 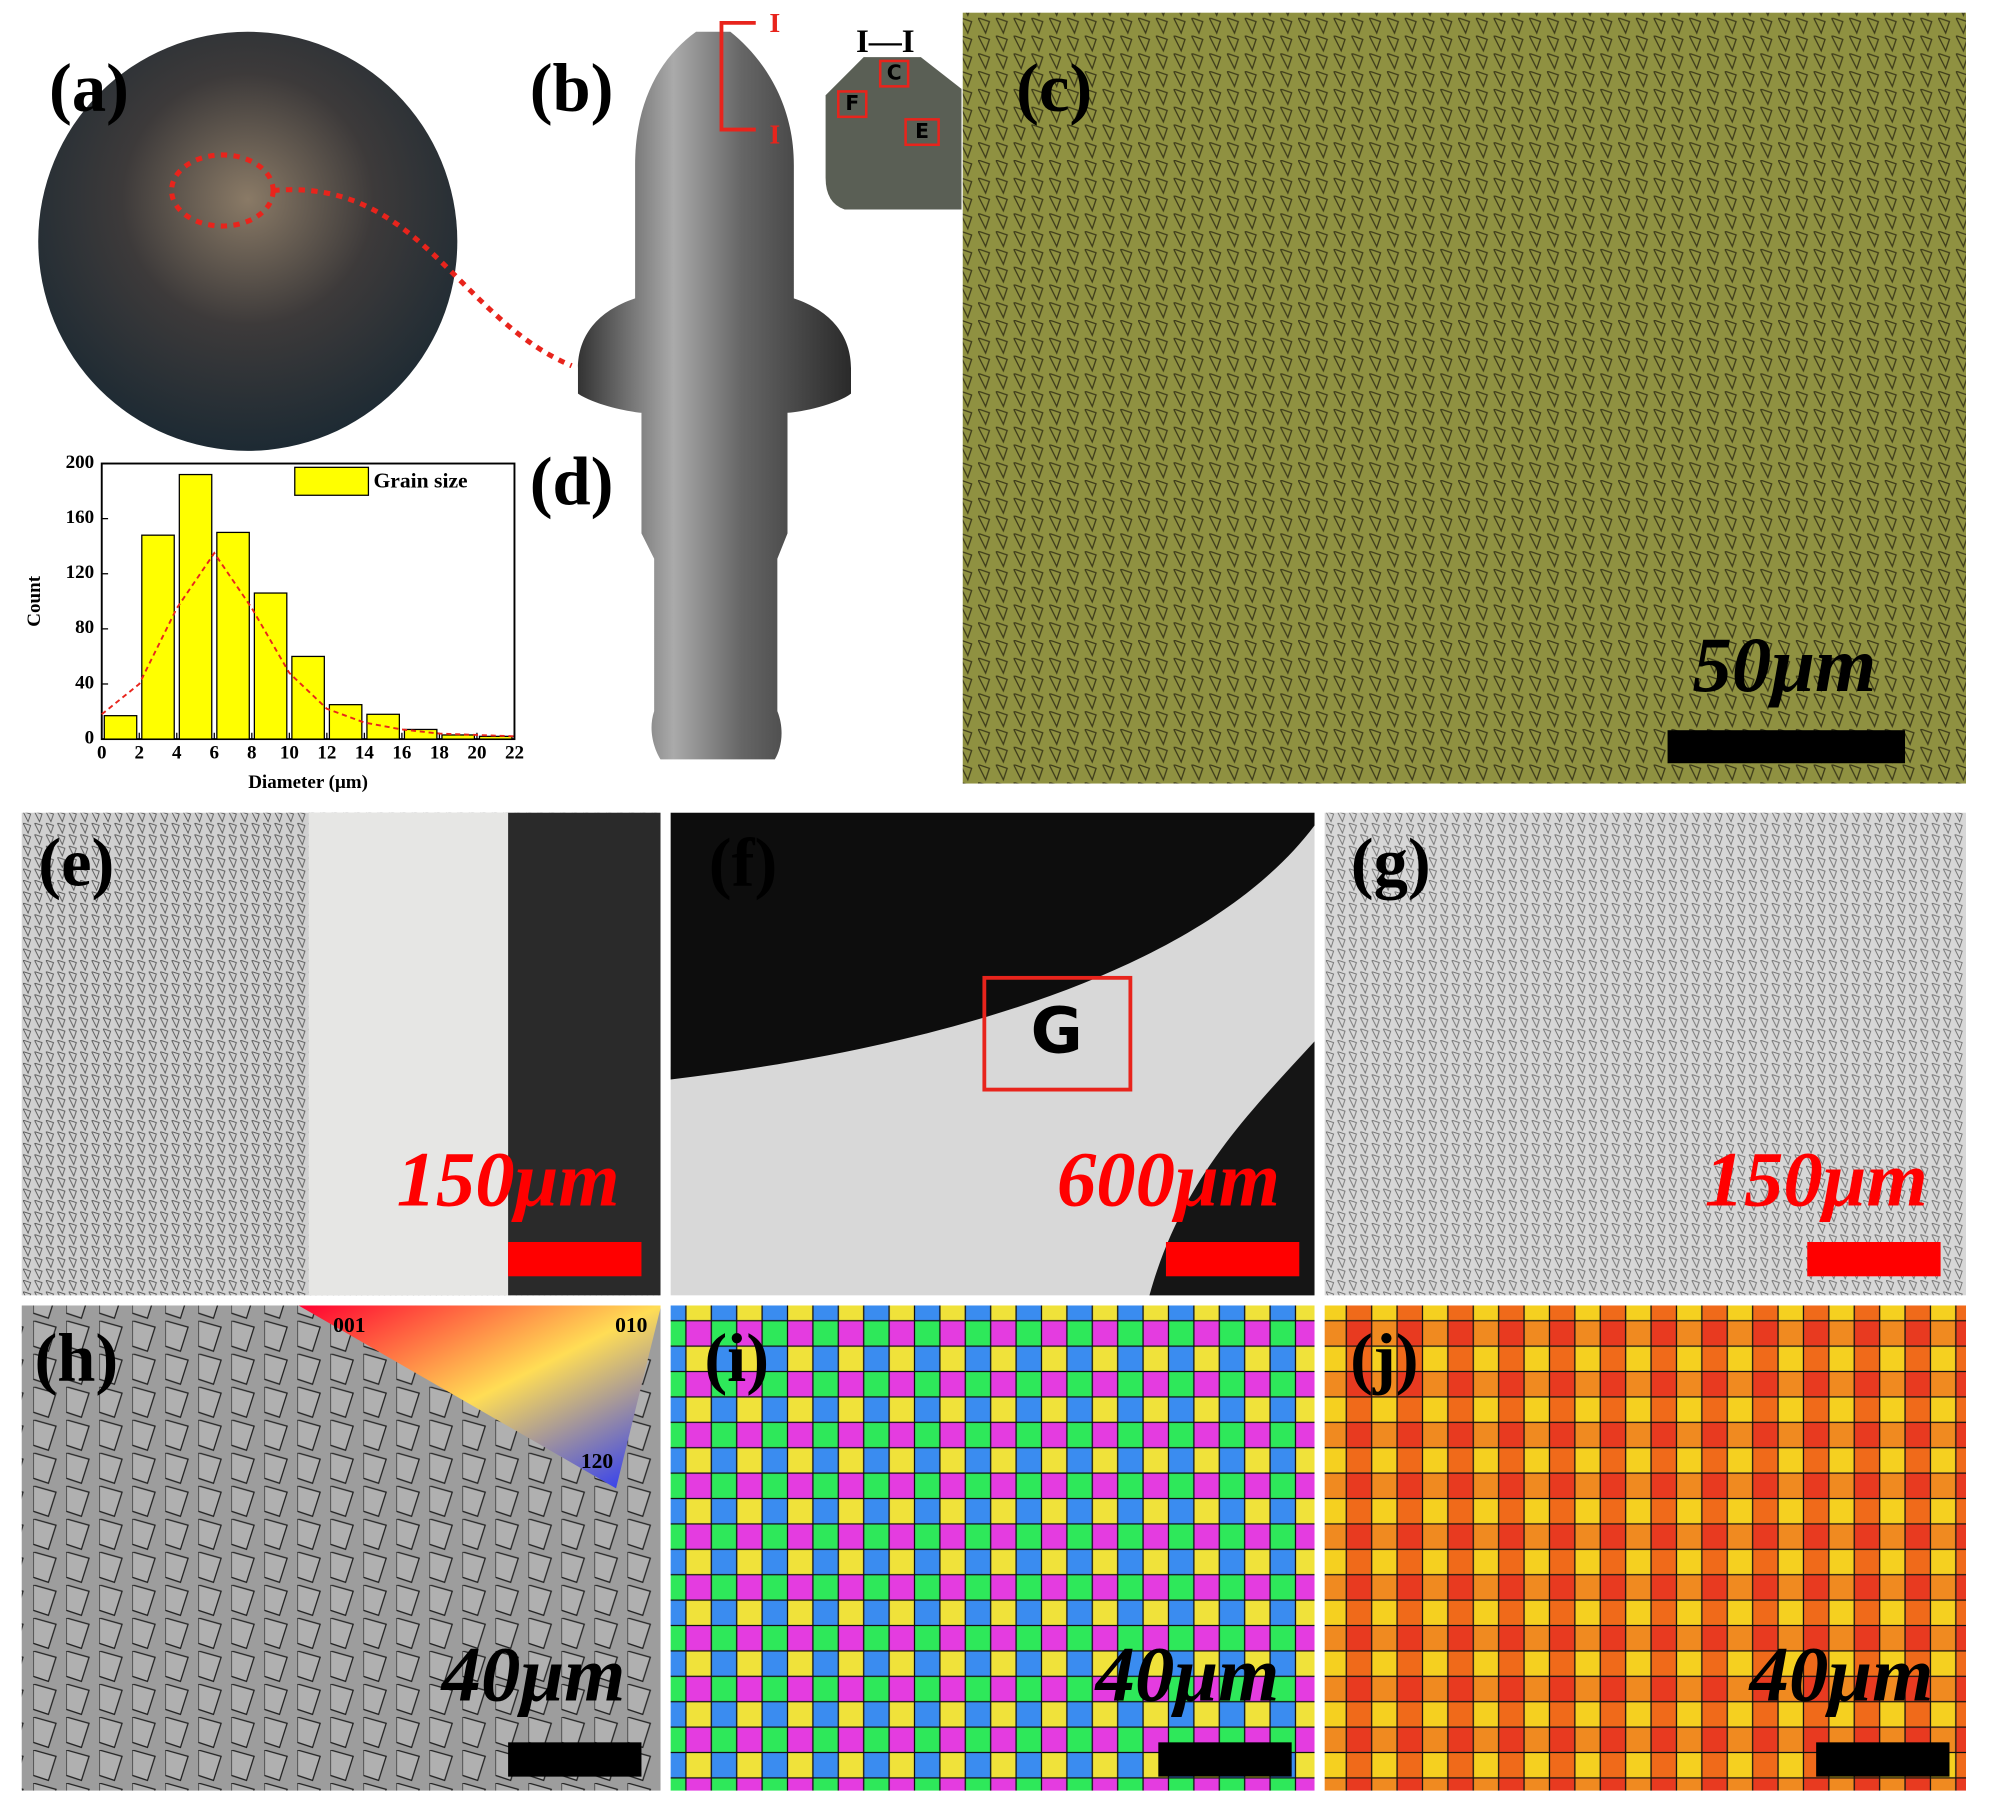 I want to click on color-key-label: 010, so click(x=631, y=1325).